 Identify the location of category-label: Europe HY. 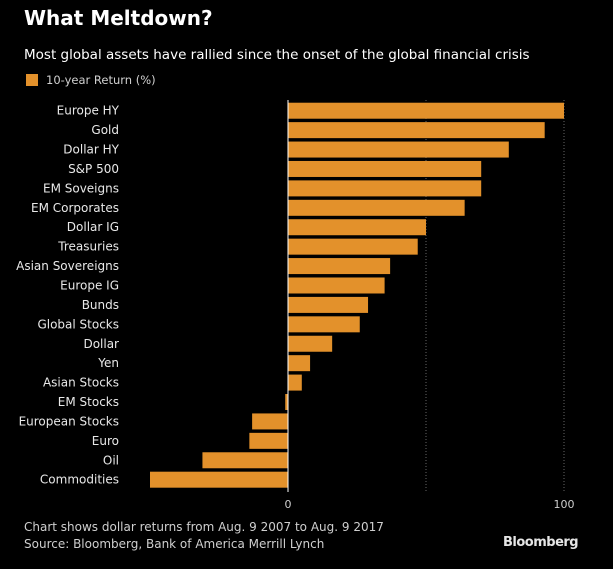
(88, 111).